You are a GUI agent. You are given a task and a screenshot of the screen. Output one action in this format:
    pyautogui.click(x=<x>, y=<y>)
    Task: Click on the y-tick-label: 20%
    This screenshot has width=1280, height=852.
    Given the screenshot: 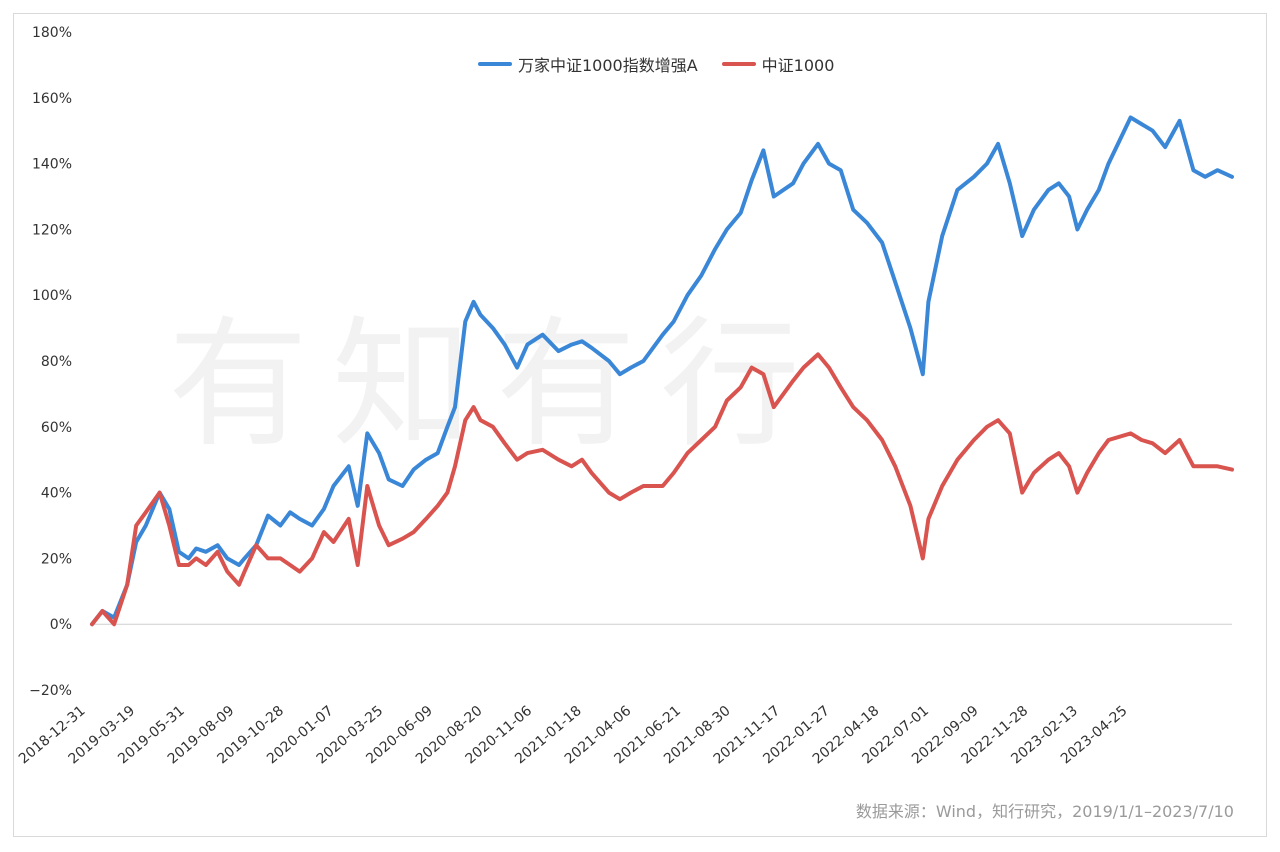 What is the action you would take?
    pyautogui.click(x=56, y=559)
    